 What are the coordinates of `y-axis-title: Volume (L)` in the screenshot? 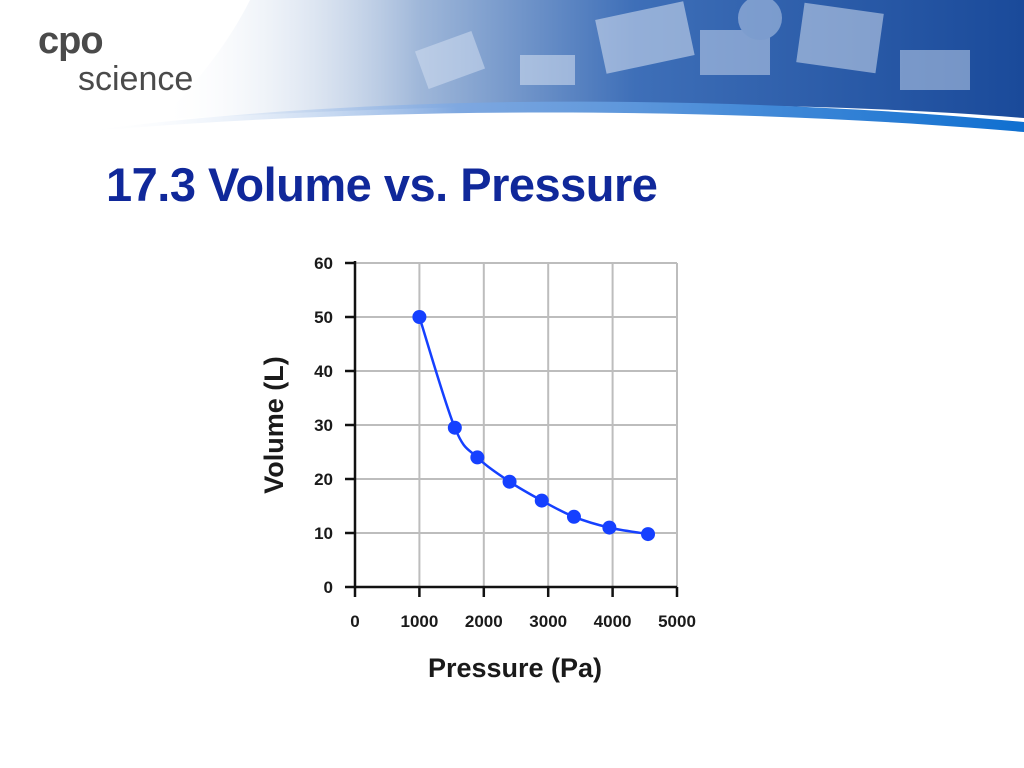 It's located at (274, 425).